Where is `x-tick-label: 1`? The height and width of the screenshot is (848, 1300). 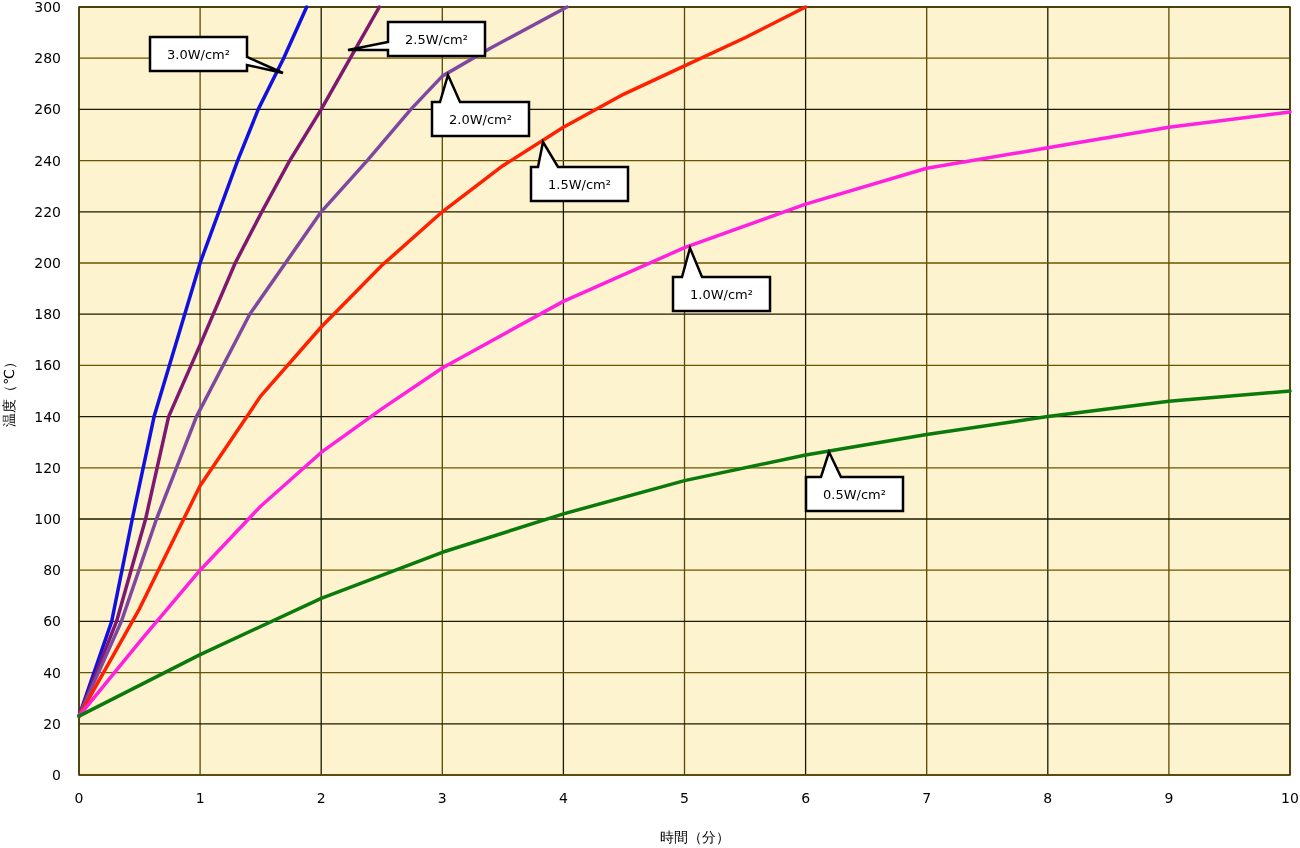
x-tick-label: 1 is located at coordinates (200, 798).